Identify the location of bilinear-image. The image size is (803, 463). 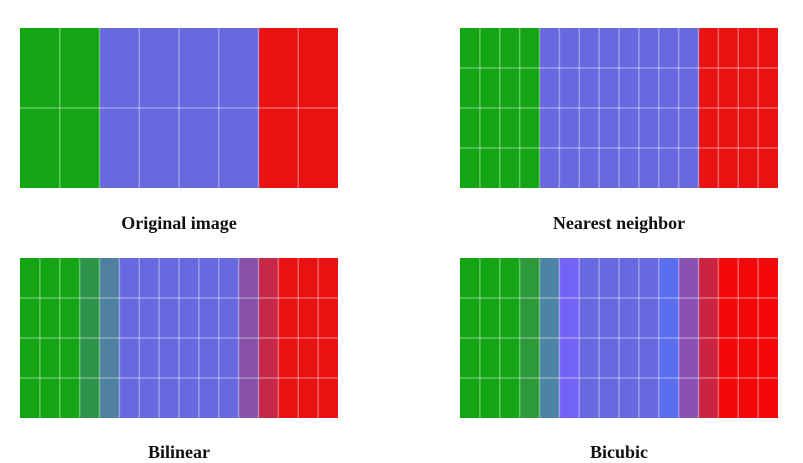
(179, 338).